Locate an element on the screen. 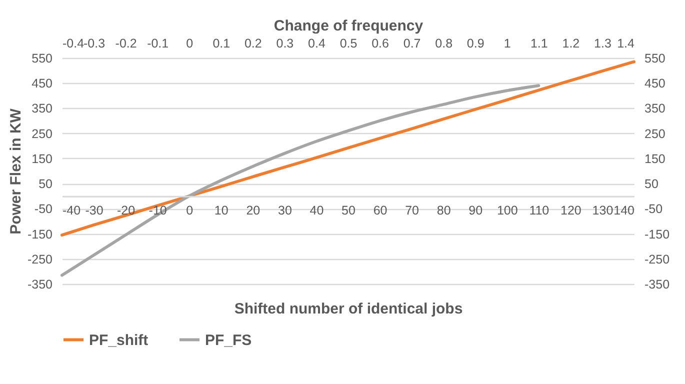  x2-tick-label: 1.4 is located at coordinates (626, 43).